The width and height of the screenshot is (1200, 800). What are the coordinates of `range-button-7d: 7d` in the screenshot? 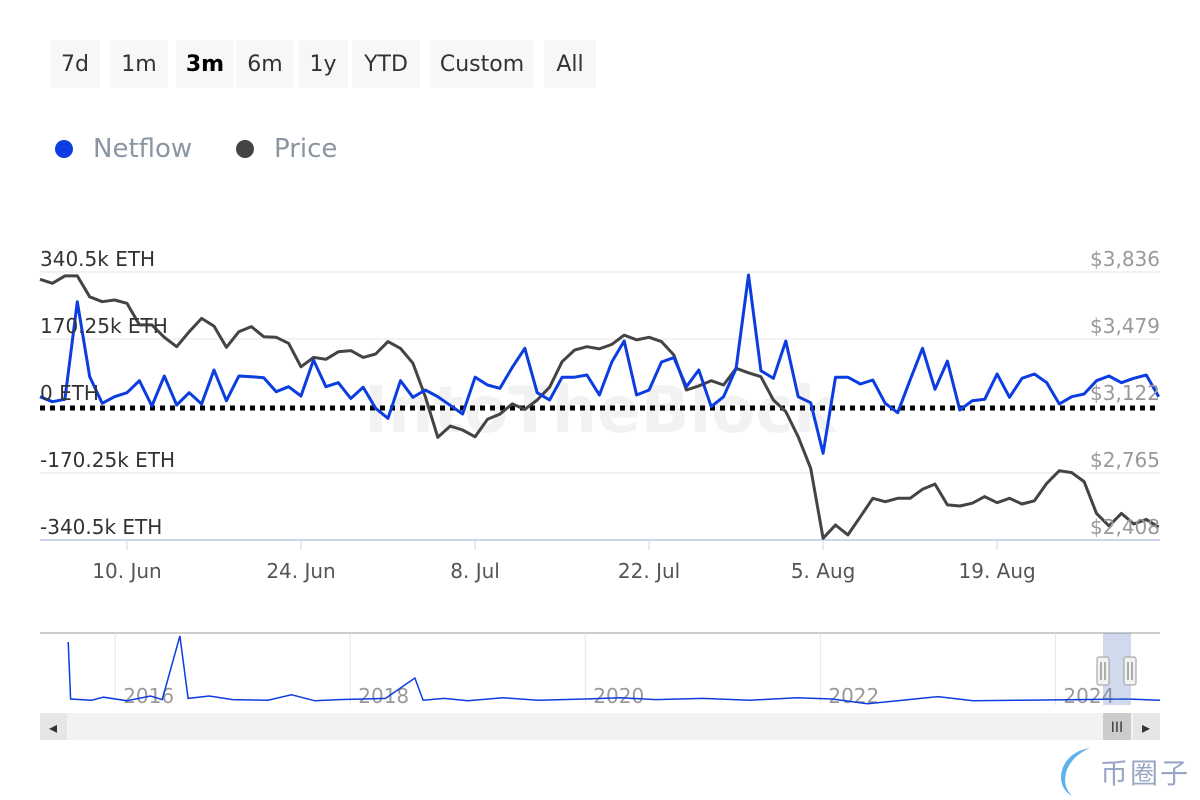 It's located at (75, 64).